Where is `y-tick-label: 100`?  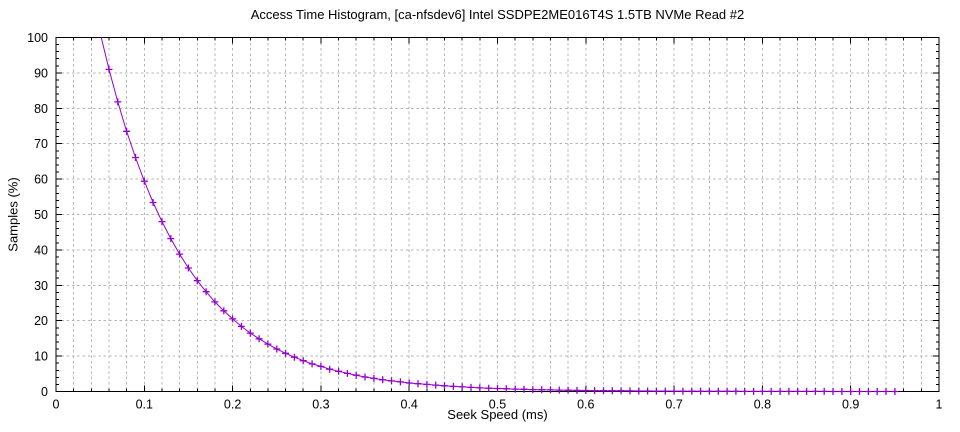 y-tick-label: 100 is located at coordinates (37, 38).